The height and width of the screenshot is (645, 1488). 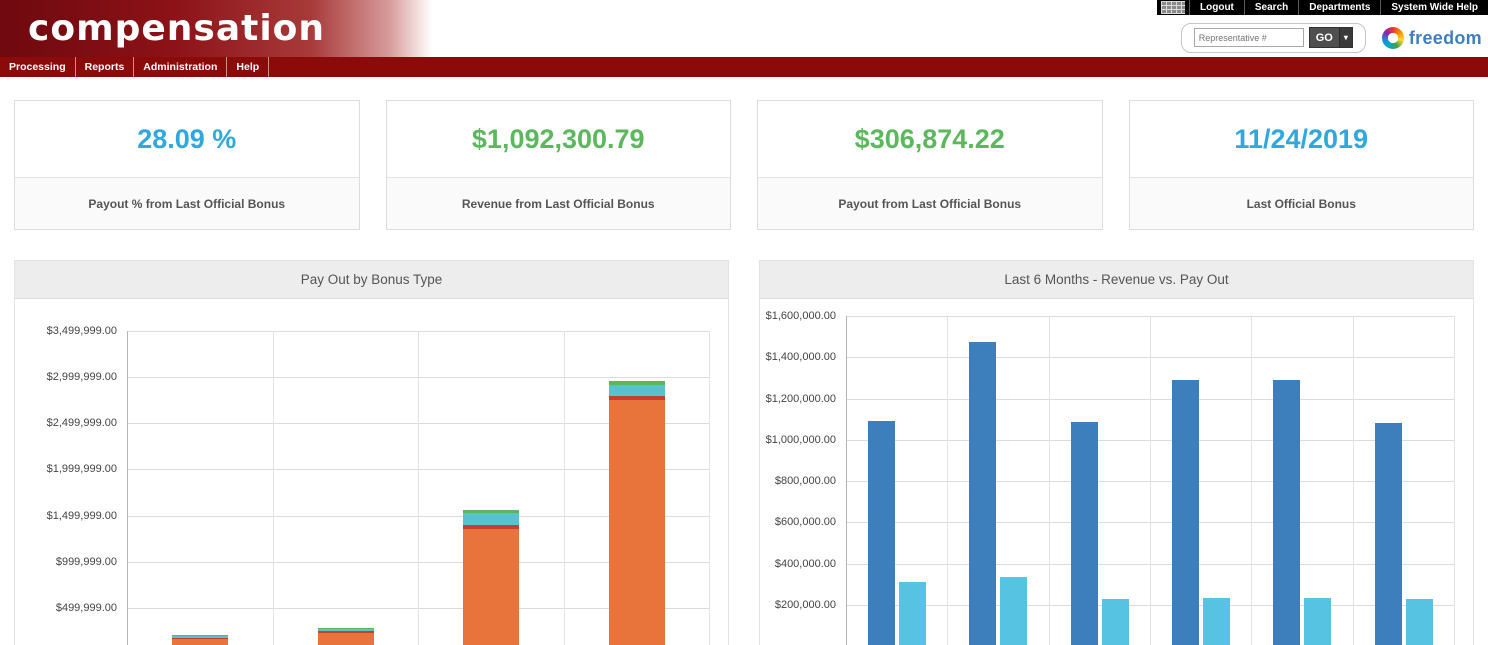 What do you see at coordinates (800, 398) in the screenshot?
I see `y-axis-tick-label: $1,200,000.00` at bounding box center [800, 398].